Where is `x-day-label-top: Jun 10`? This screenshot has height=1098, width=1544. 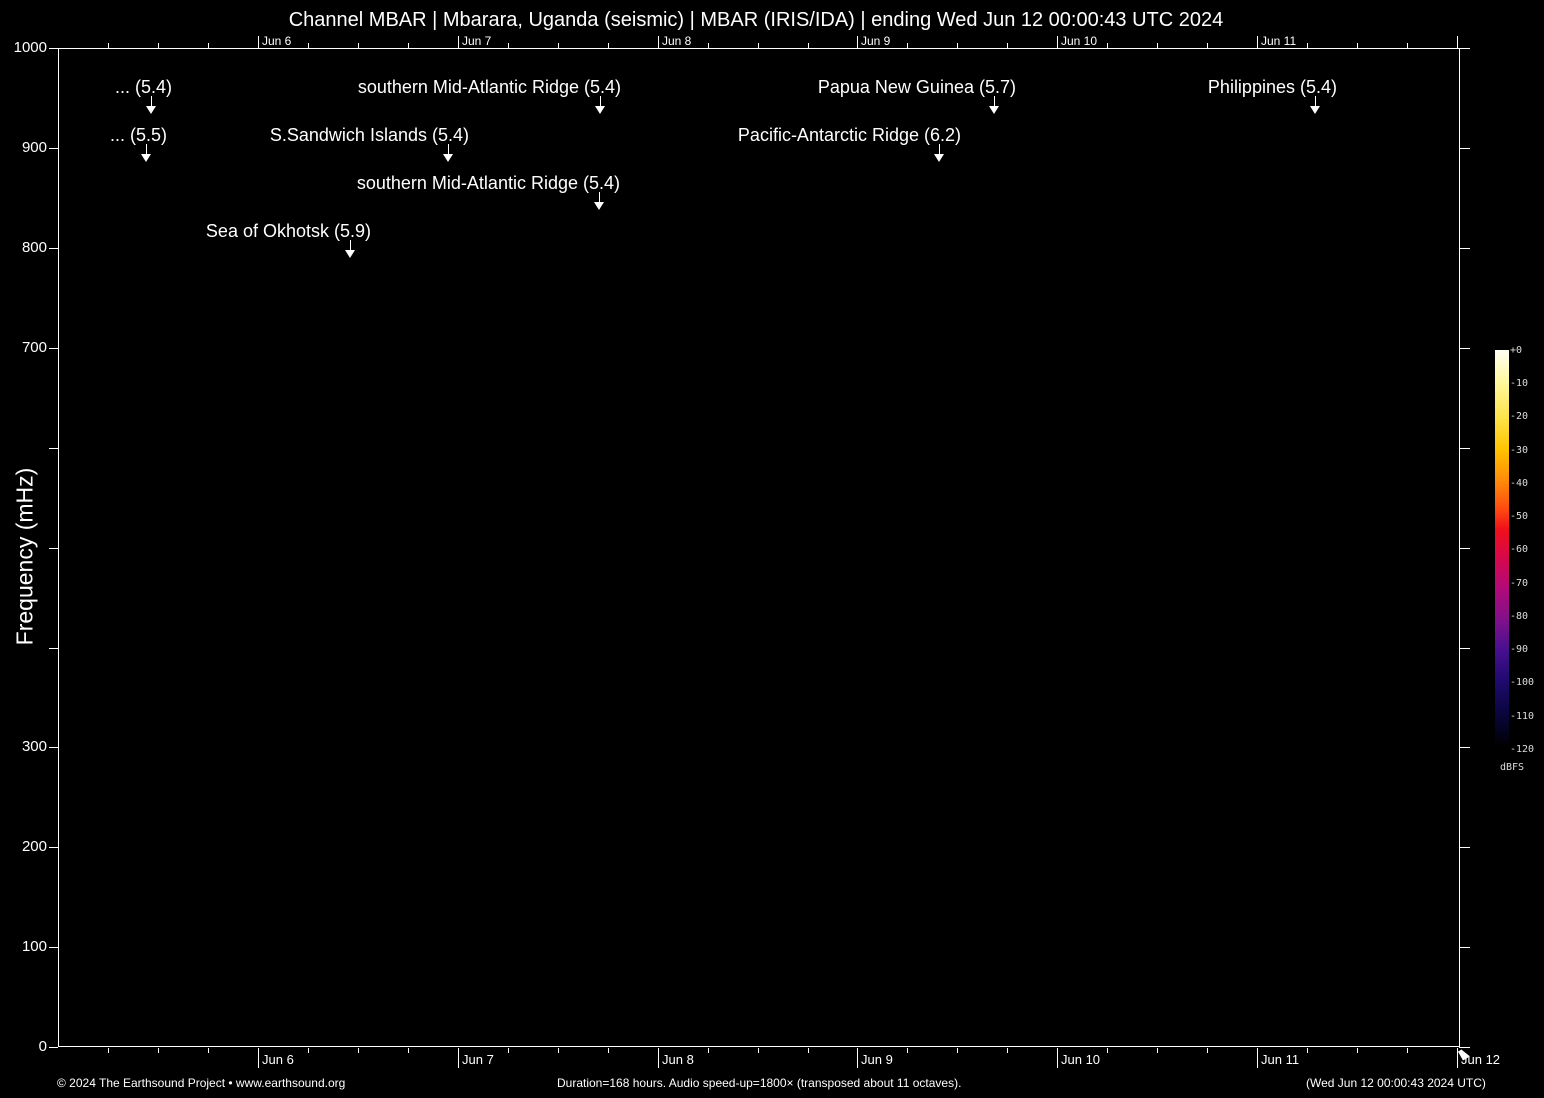 x-day-label-top: Jun 10 is located at coordinates (1079, 41).